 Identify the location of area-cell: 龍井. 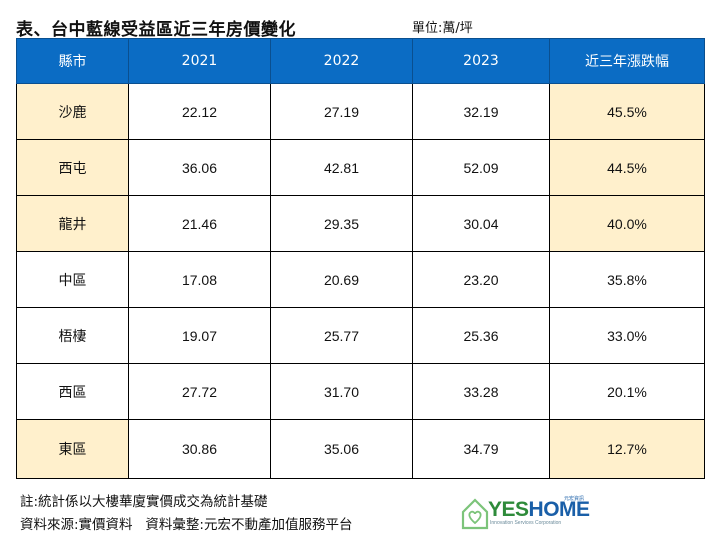
(72, 223).